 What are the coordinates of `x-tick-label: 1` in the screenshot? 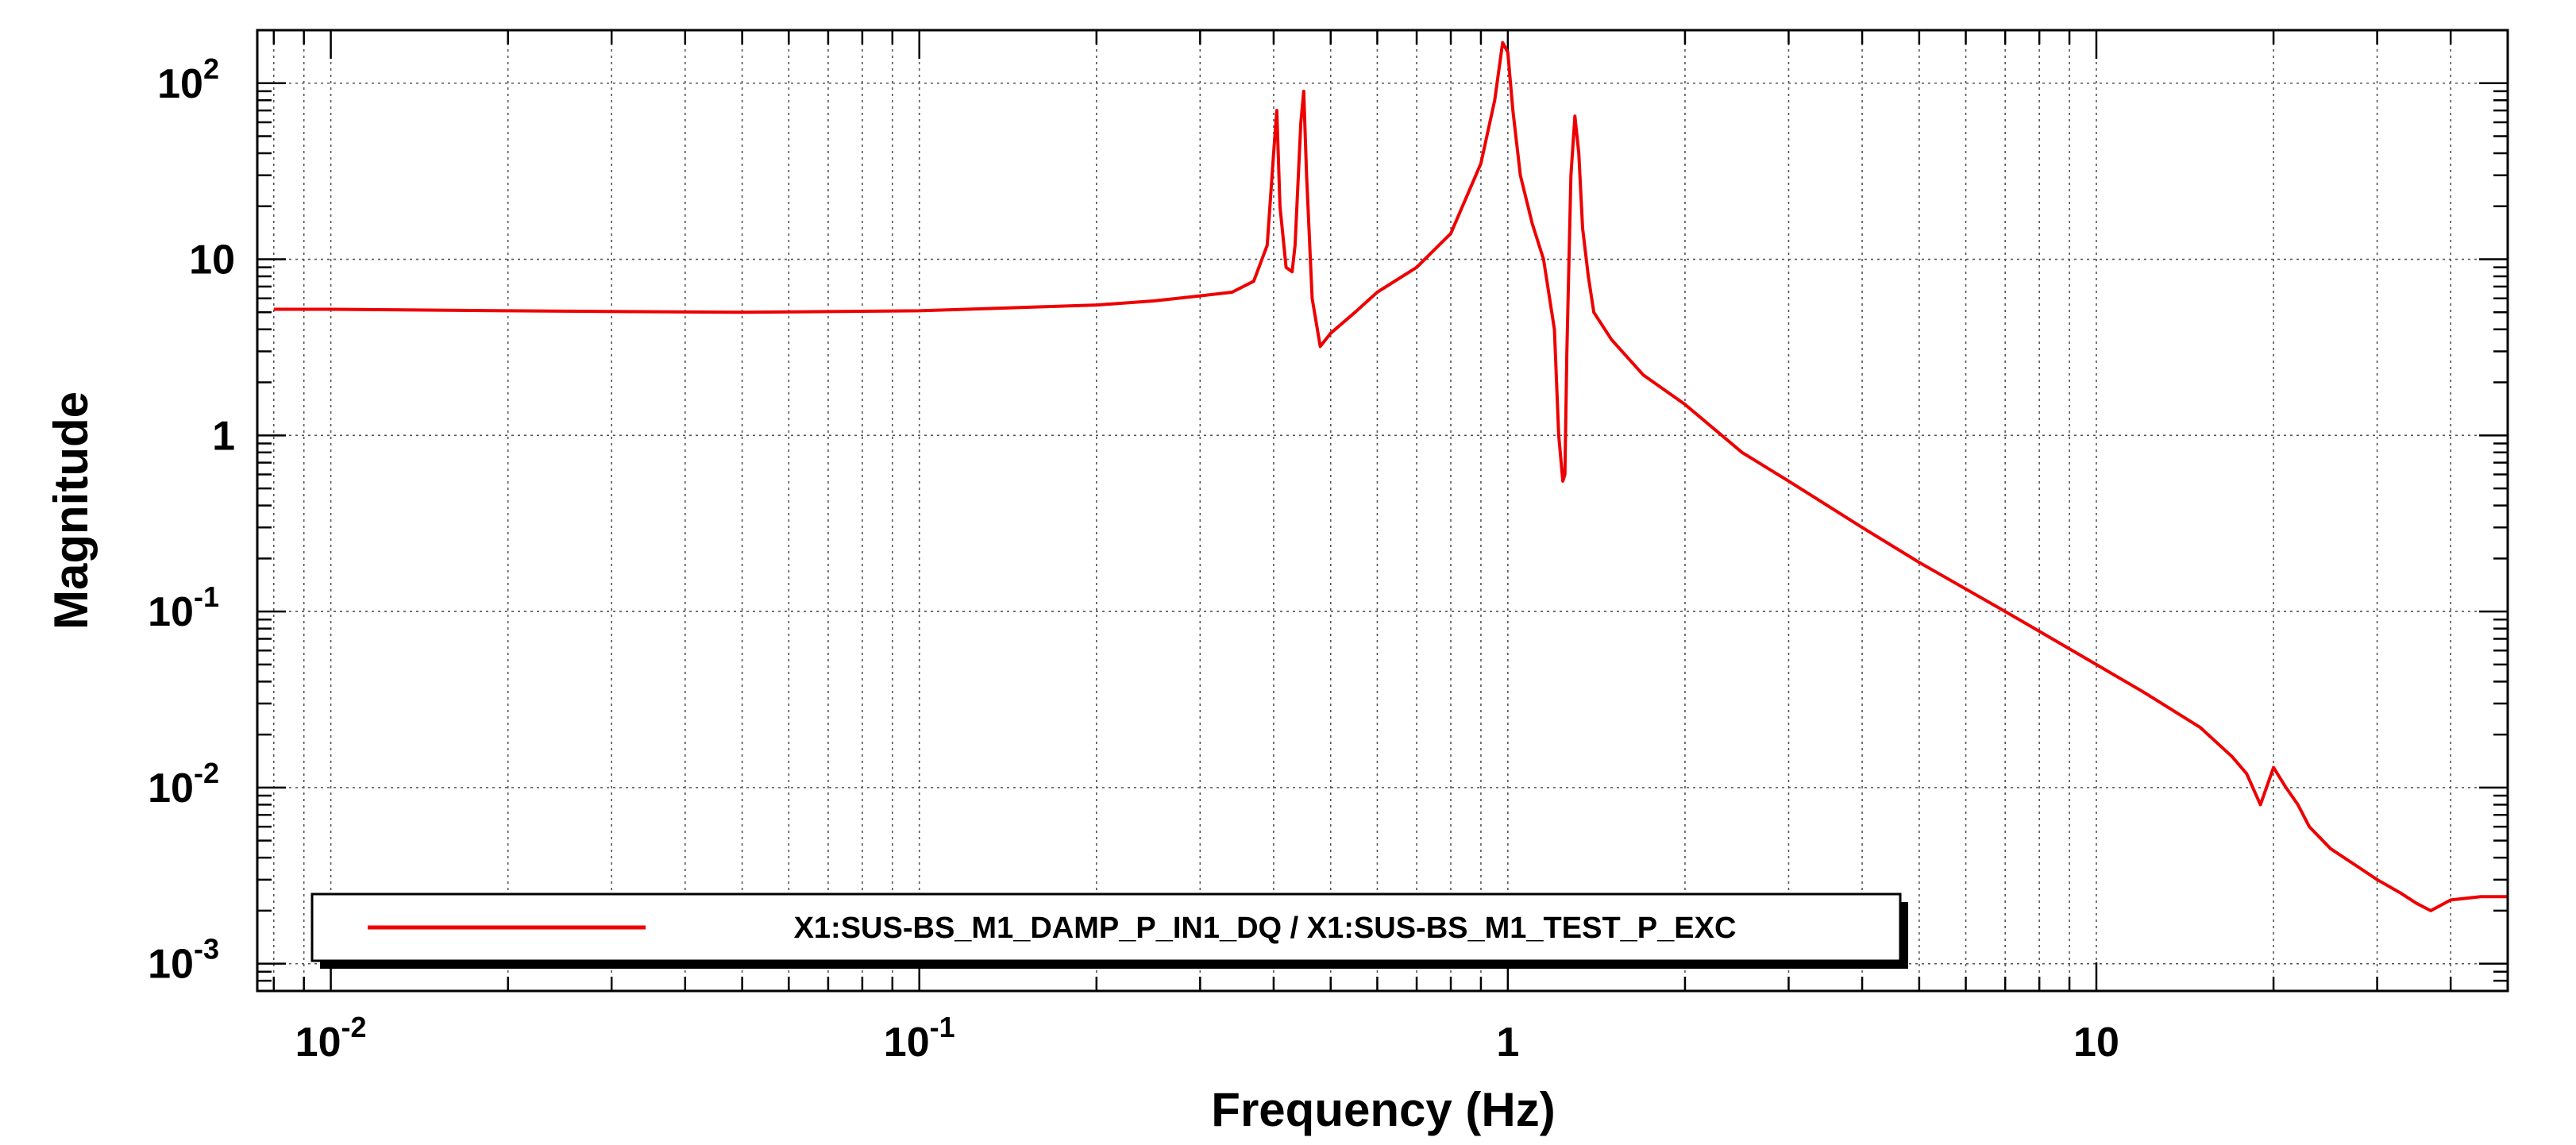 It's located at (1507, 1043).